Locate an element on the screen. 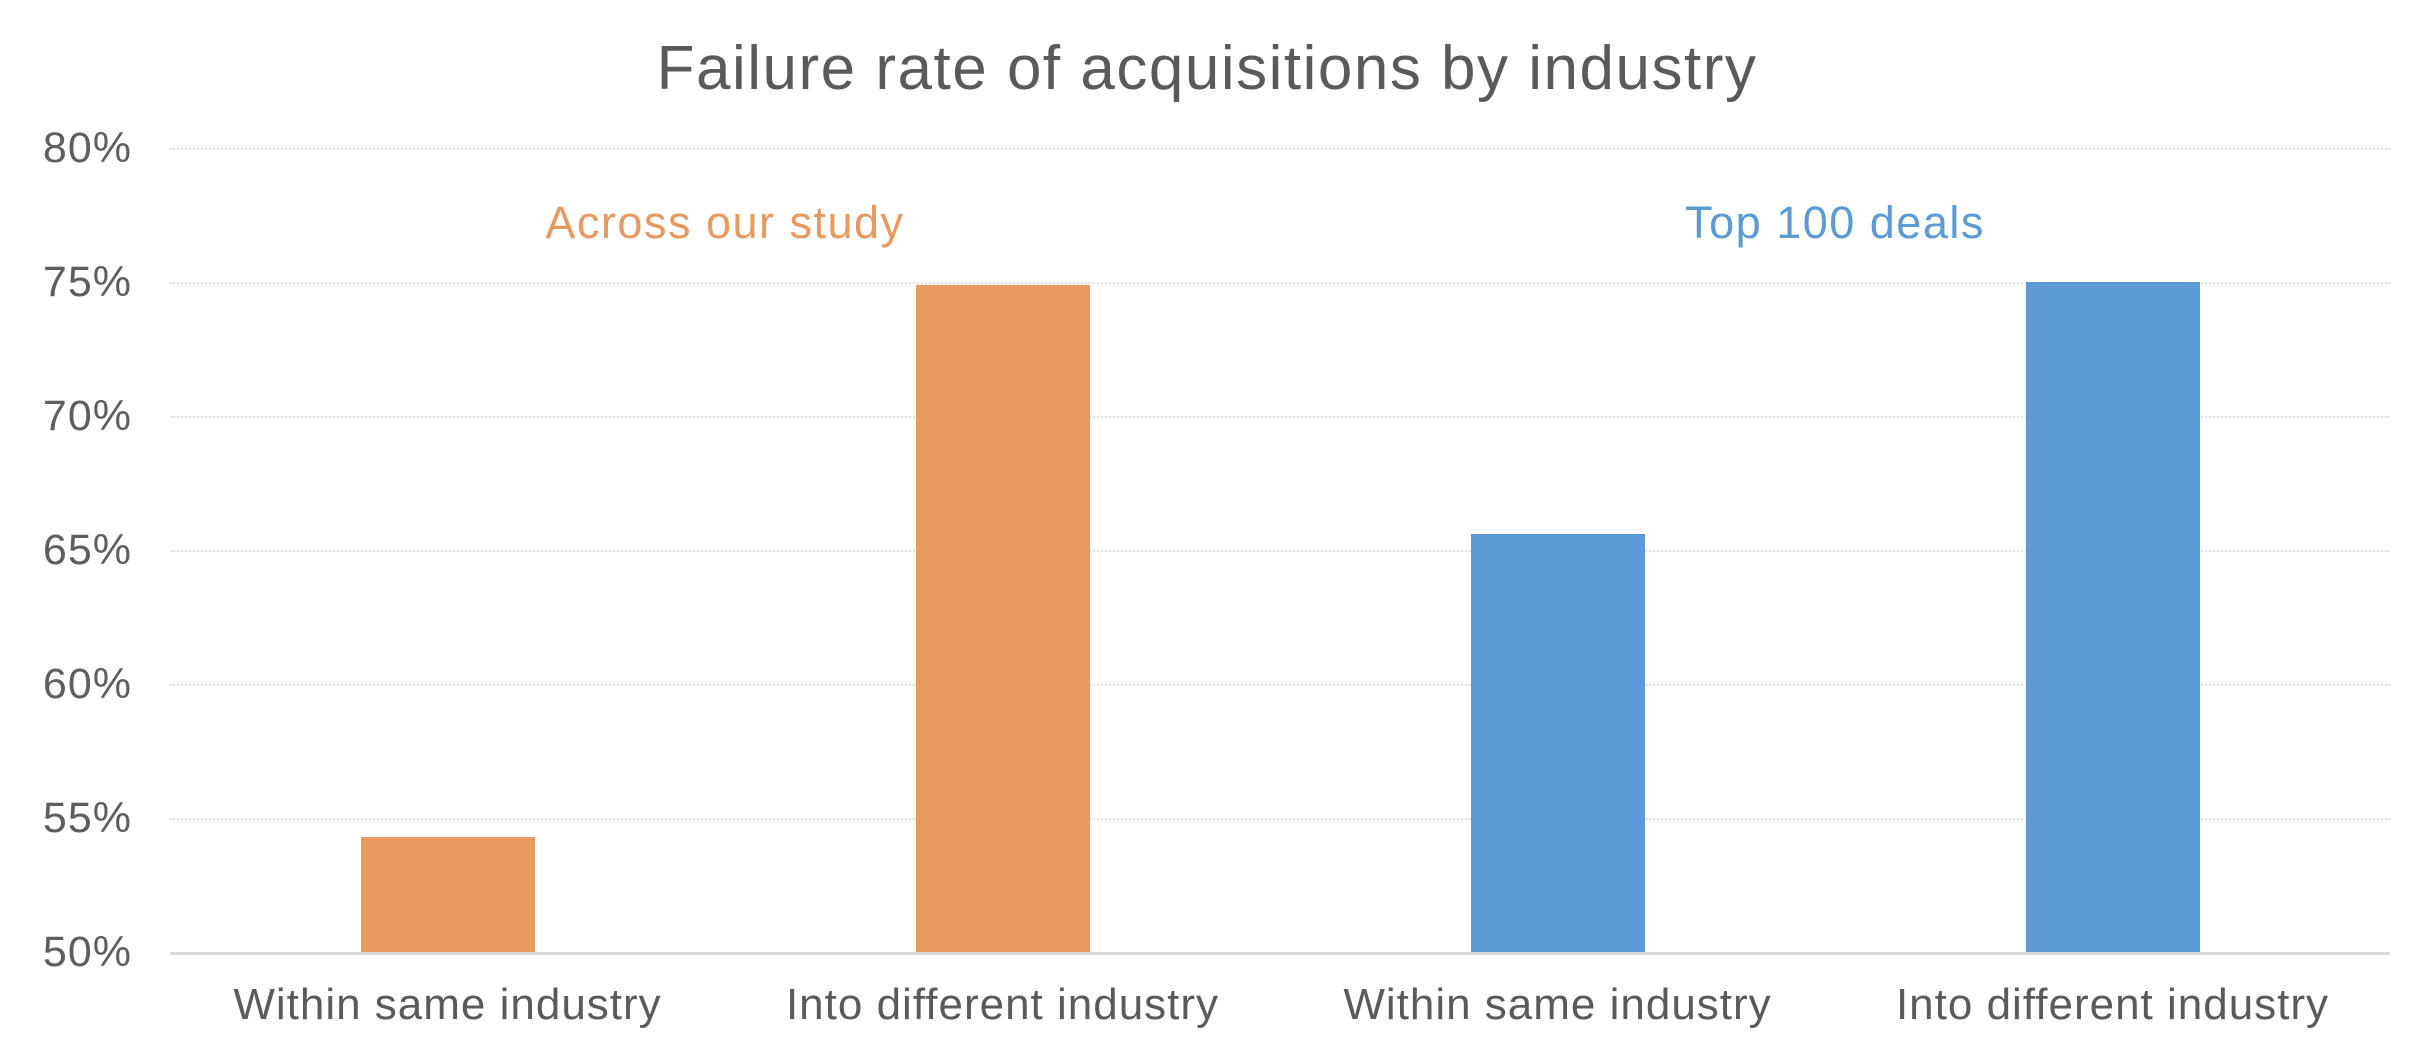  x-axis-baseline is located at coordinates (1280, 953).